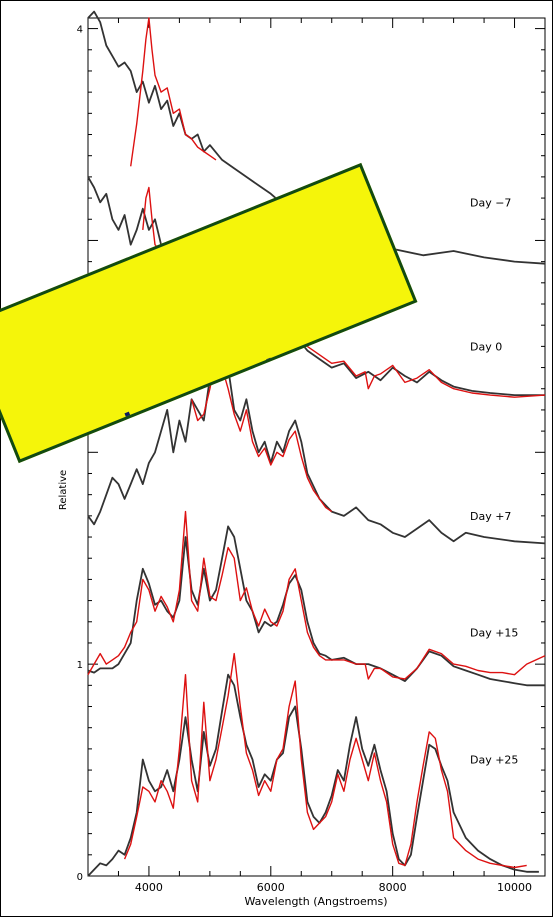 The image size is (553, 917). Describe the element at coordinates (80, 30) in the screenshot. I see `y-tick-label: 4` at that location.